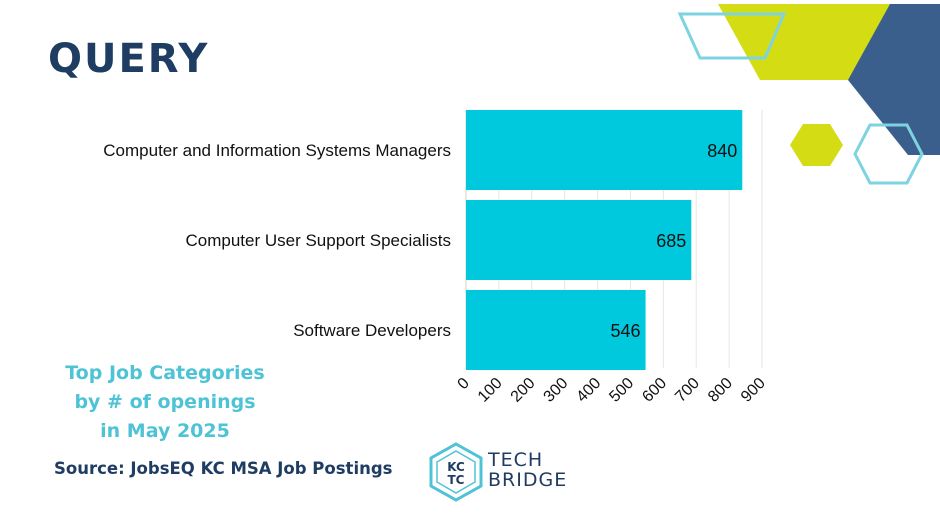 Image resolution: width=940 pixels, height=529 pixels. I want to click on x-tick-label: 0, so click(464, 384).